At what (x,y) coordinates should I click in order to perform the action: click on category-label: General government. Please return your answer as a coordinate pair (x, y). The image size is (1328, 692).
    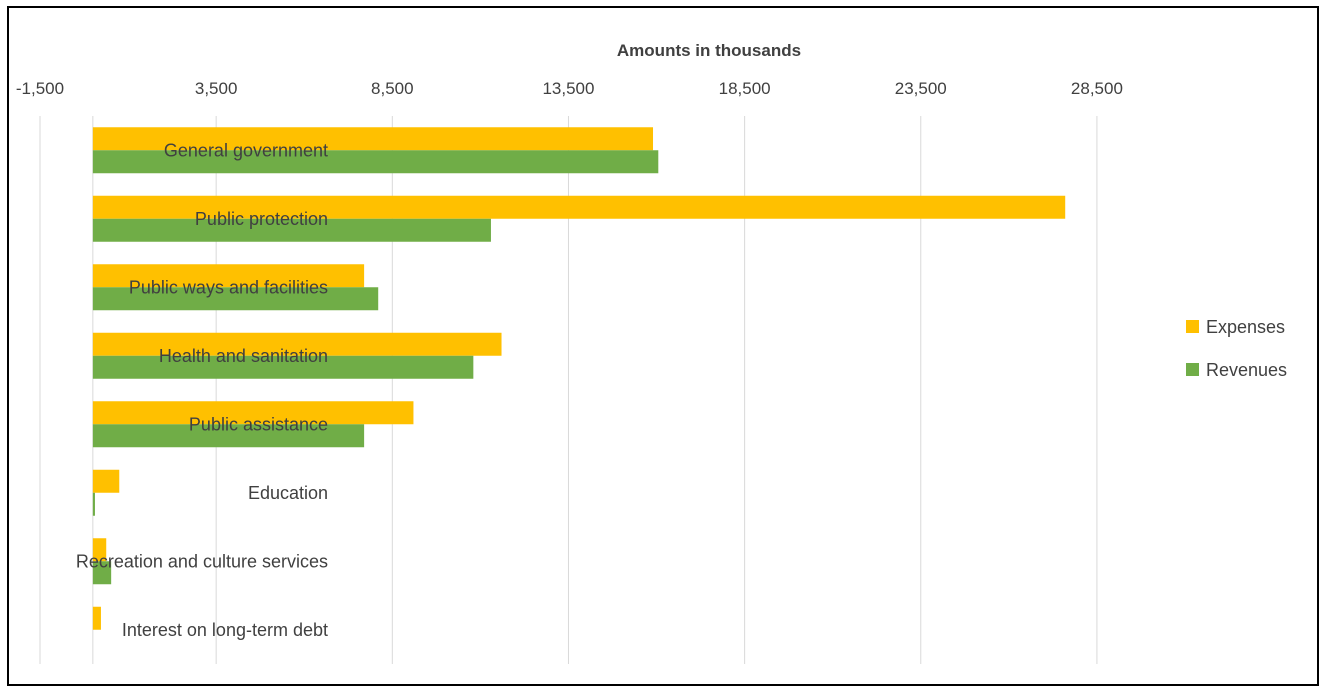
    Looking at the image, I should click on (246, 150).